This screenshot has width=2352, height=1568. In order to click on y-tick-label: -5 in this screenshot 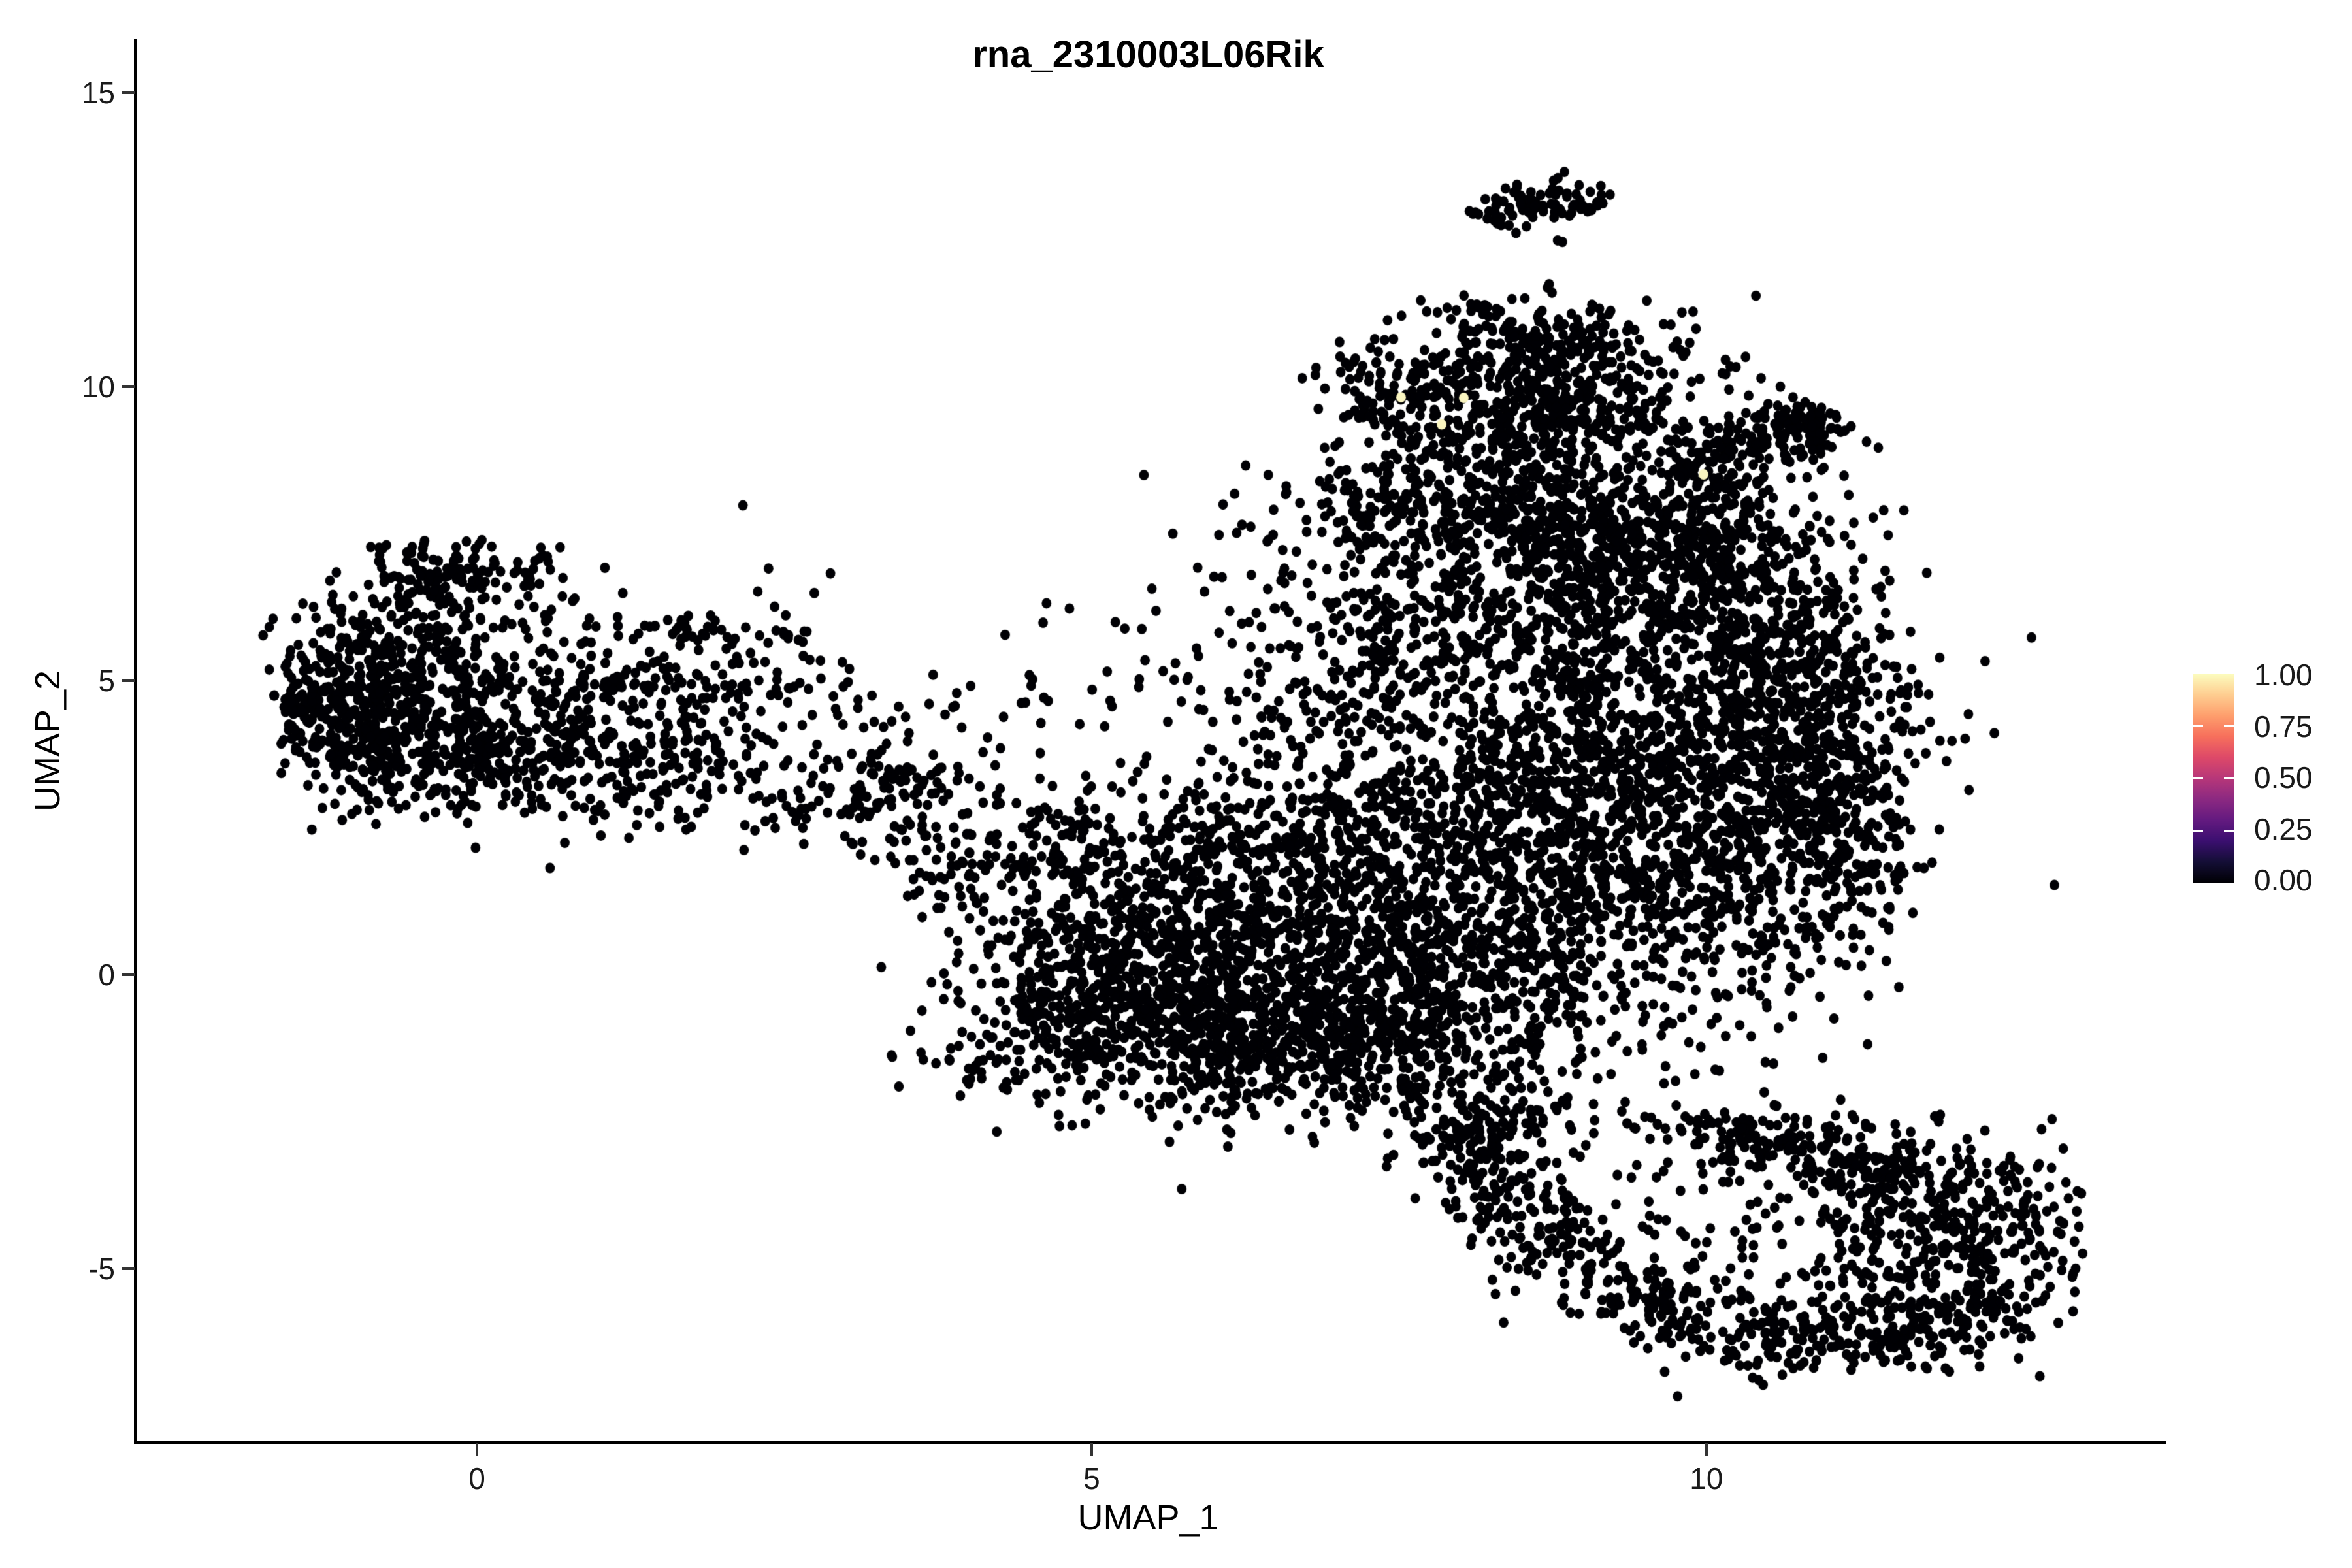, I will do `click(101, 1269)`.